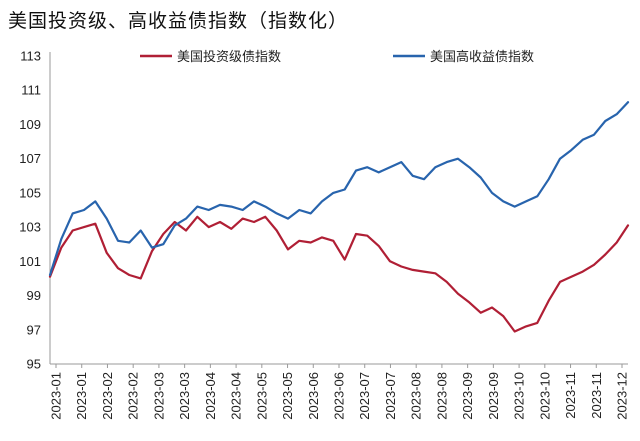 The height and width of the screenshot is (441, 640). What do you see at coordinates (30, 227) in the screenshot?
I see `y-tick-label: 103` at bounding box center [30, 227].